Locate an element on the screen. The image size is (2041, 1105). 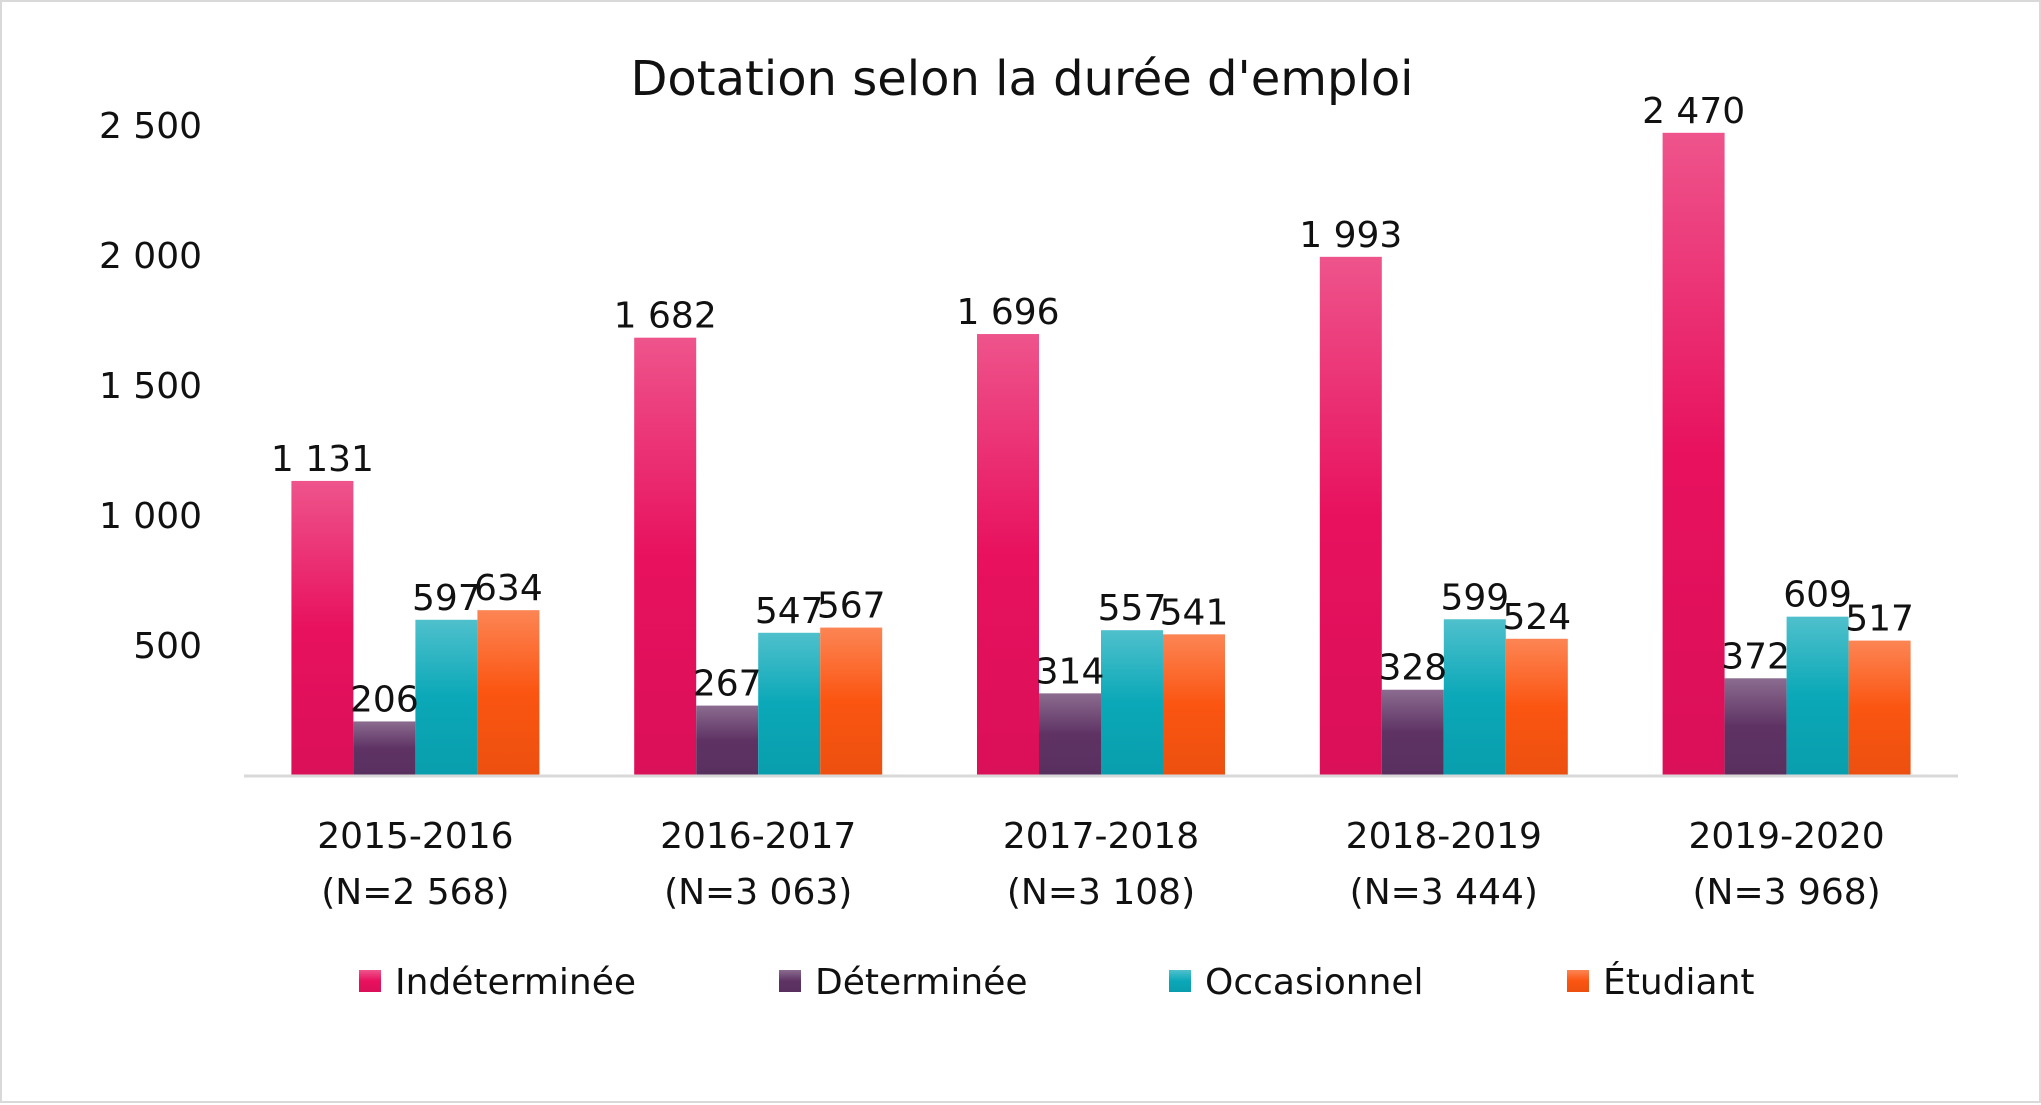
data-label: 1 682 is located at coordinates (665, 316).